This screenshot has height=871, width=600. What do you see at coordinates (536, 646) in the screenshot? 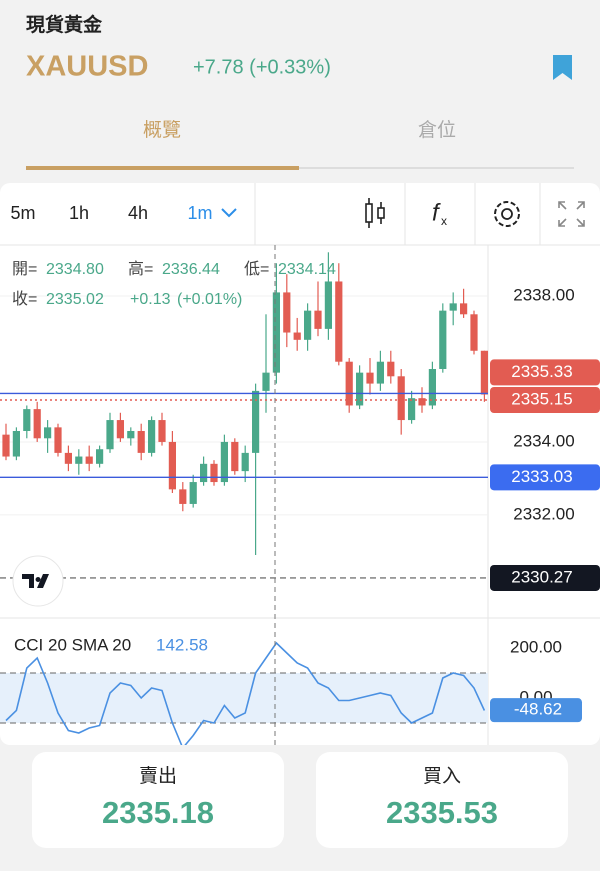
I see `y-tick-label: 200.00` at bounding box center [536, 646].